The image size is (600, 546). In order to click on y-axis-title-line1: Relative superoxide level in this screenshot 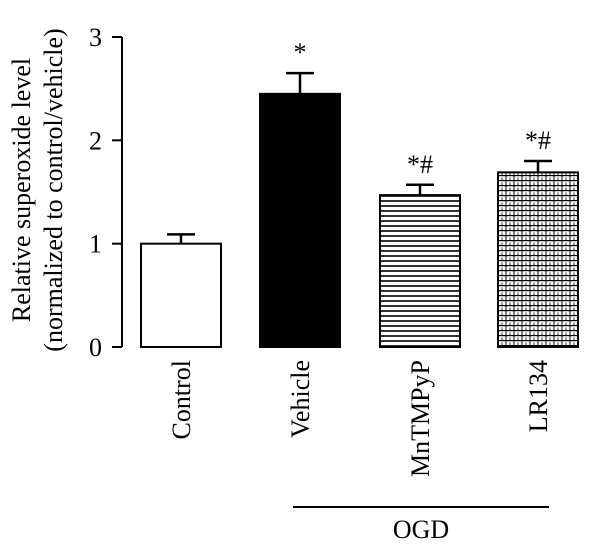, I will do `click(21, 190)`.